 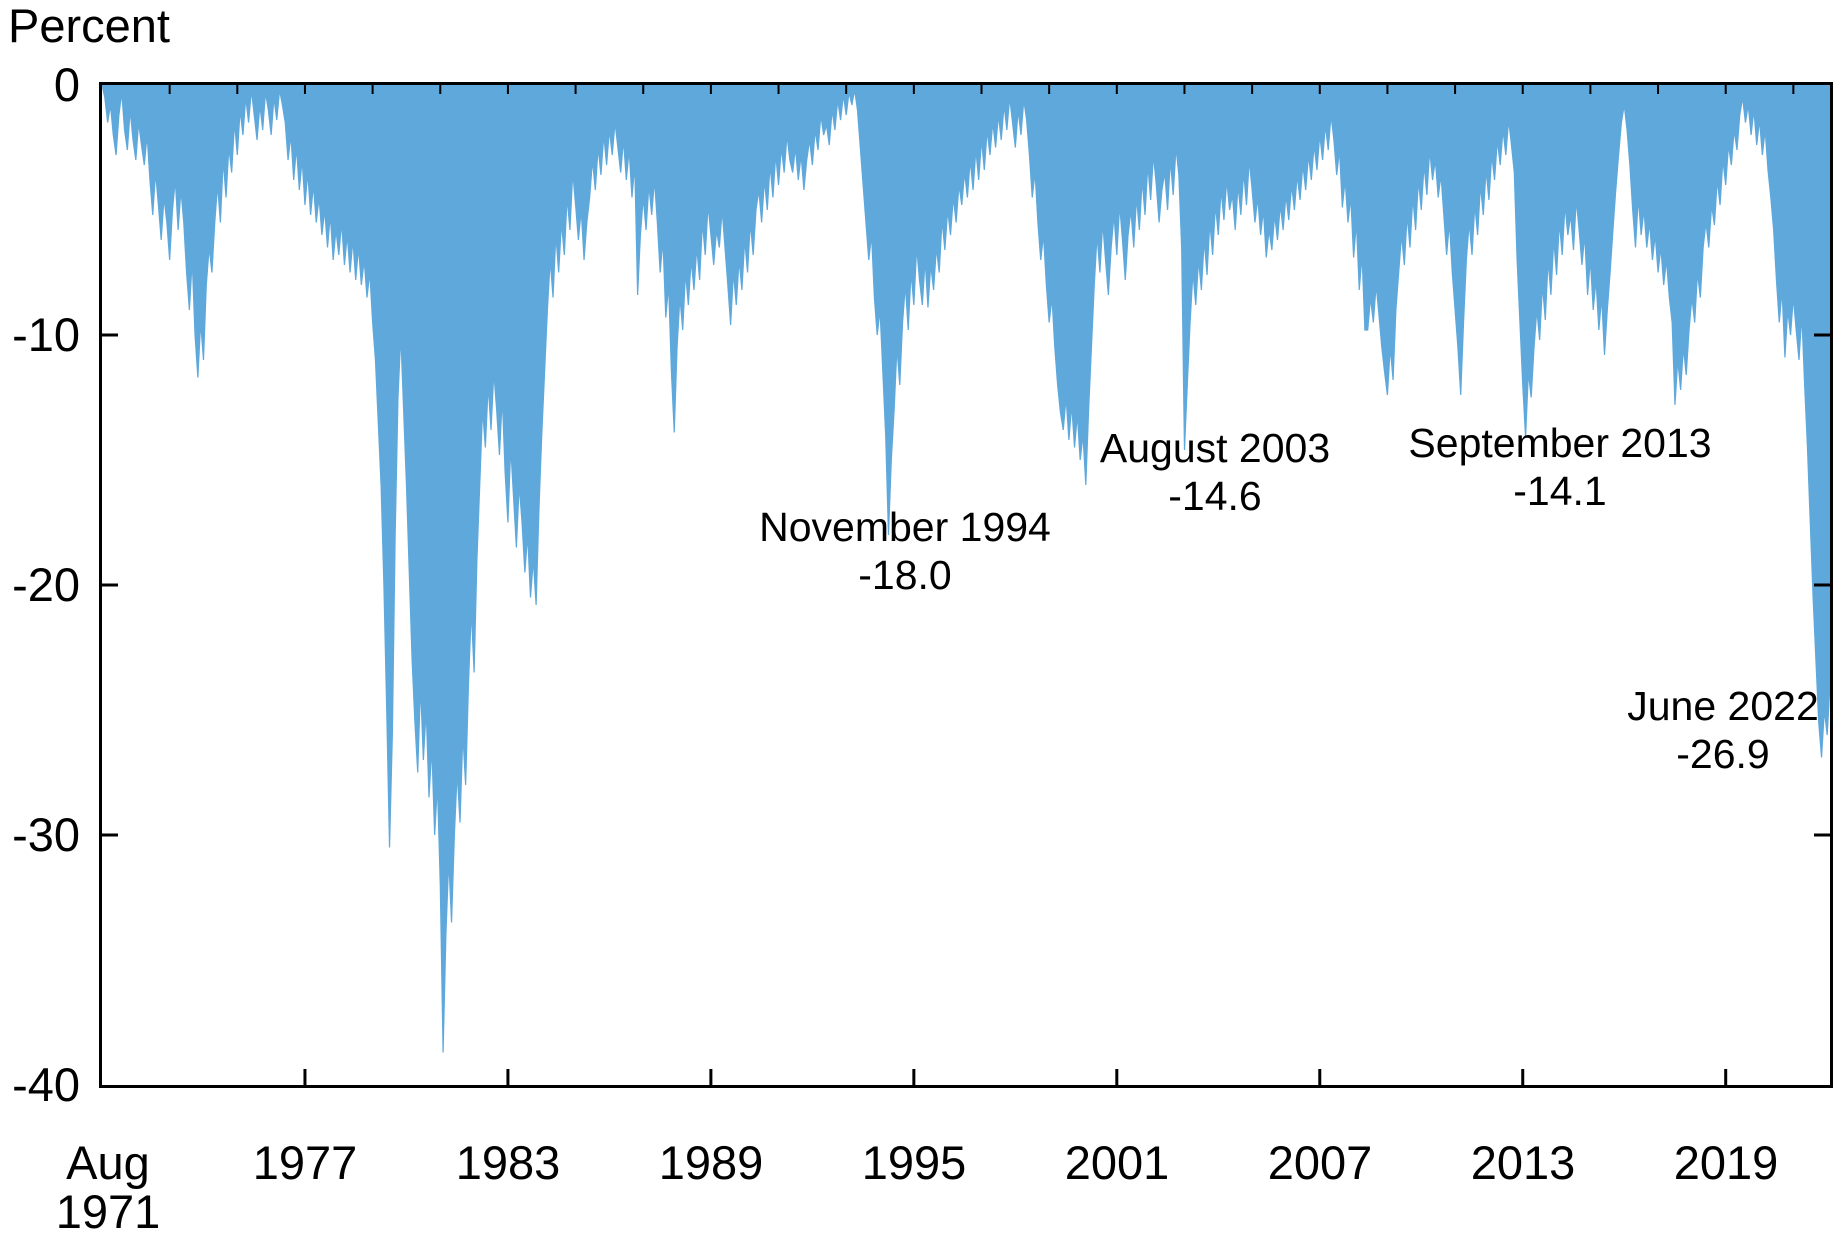 What do you see at coordinates (46, 334) in the screenshot?
I see `y-tick-label-10: -10` at bounding box center [46, 334].